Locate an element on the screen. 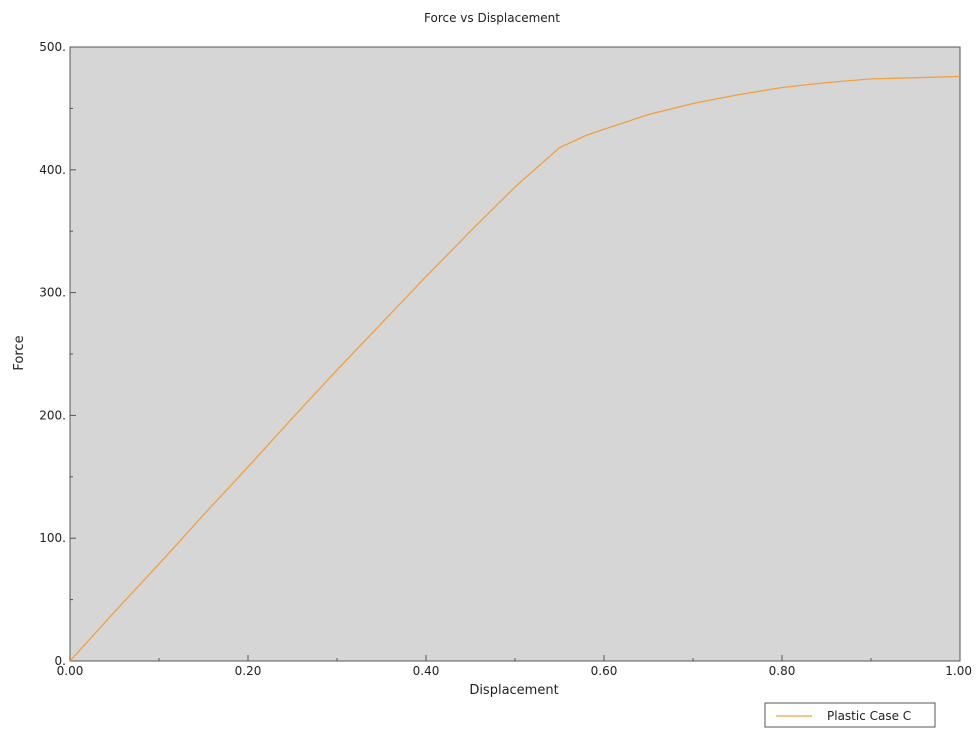 The height and width of the screenshot is (729, 976). x-tick-label: 0.40 is located at coordinates (426, 671).